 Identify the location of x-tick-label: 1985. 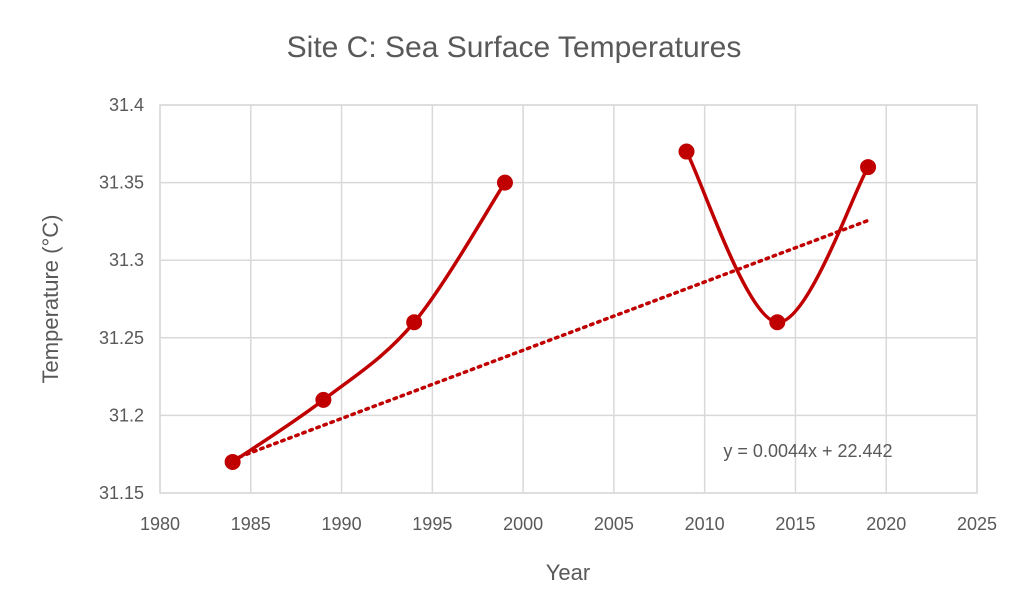
(251, 524).